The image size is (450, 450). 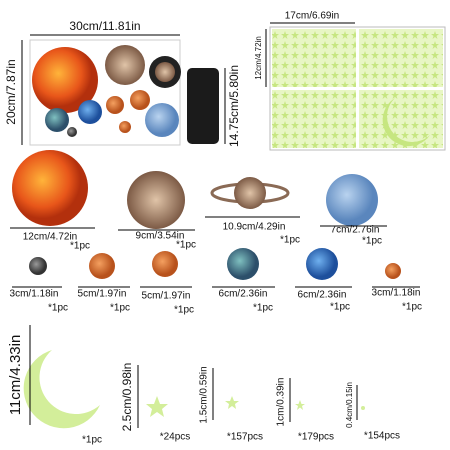 What do you see at coordinates (61, 389) in the screenshot?
I see `glow-moon` at bounding box center [61, 389].